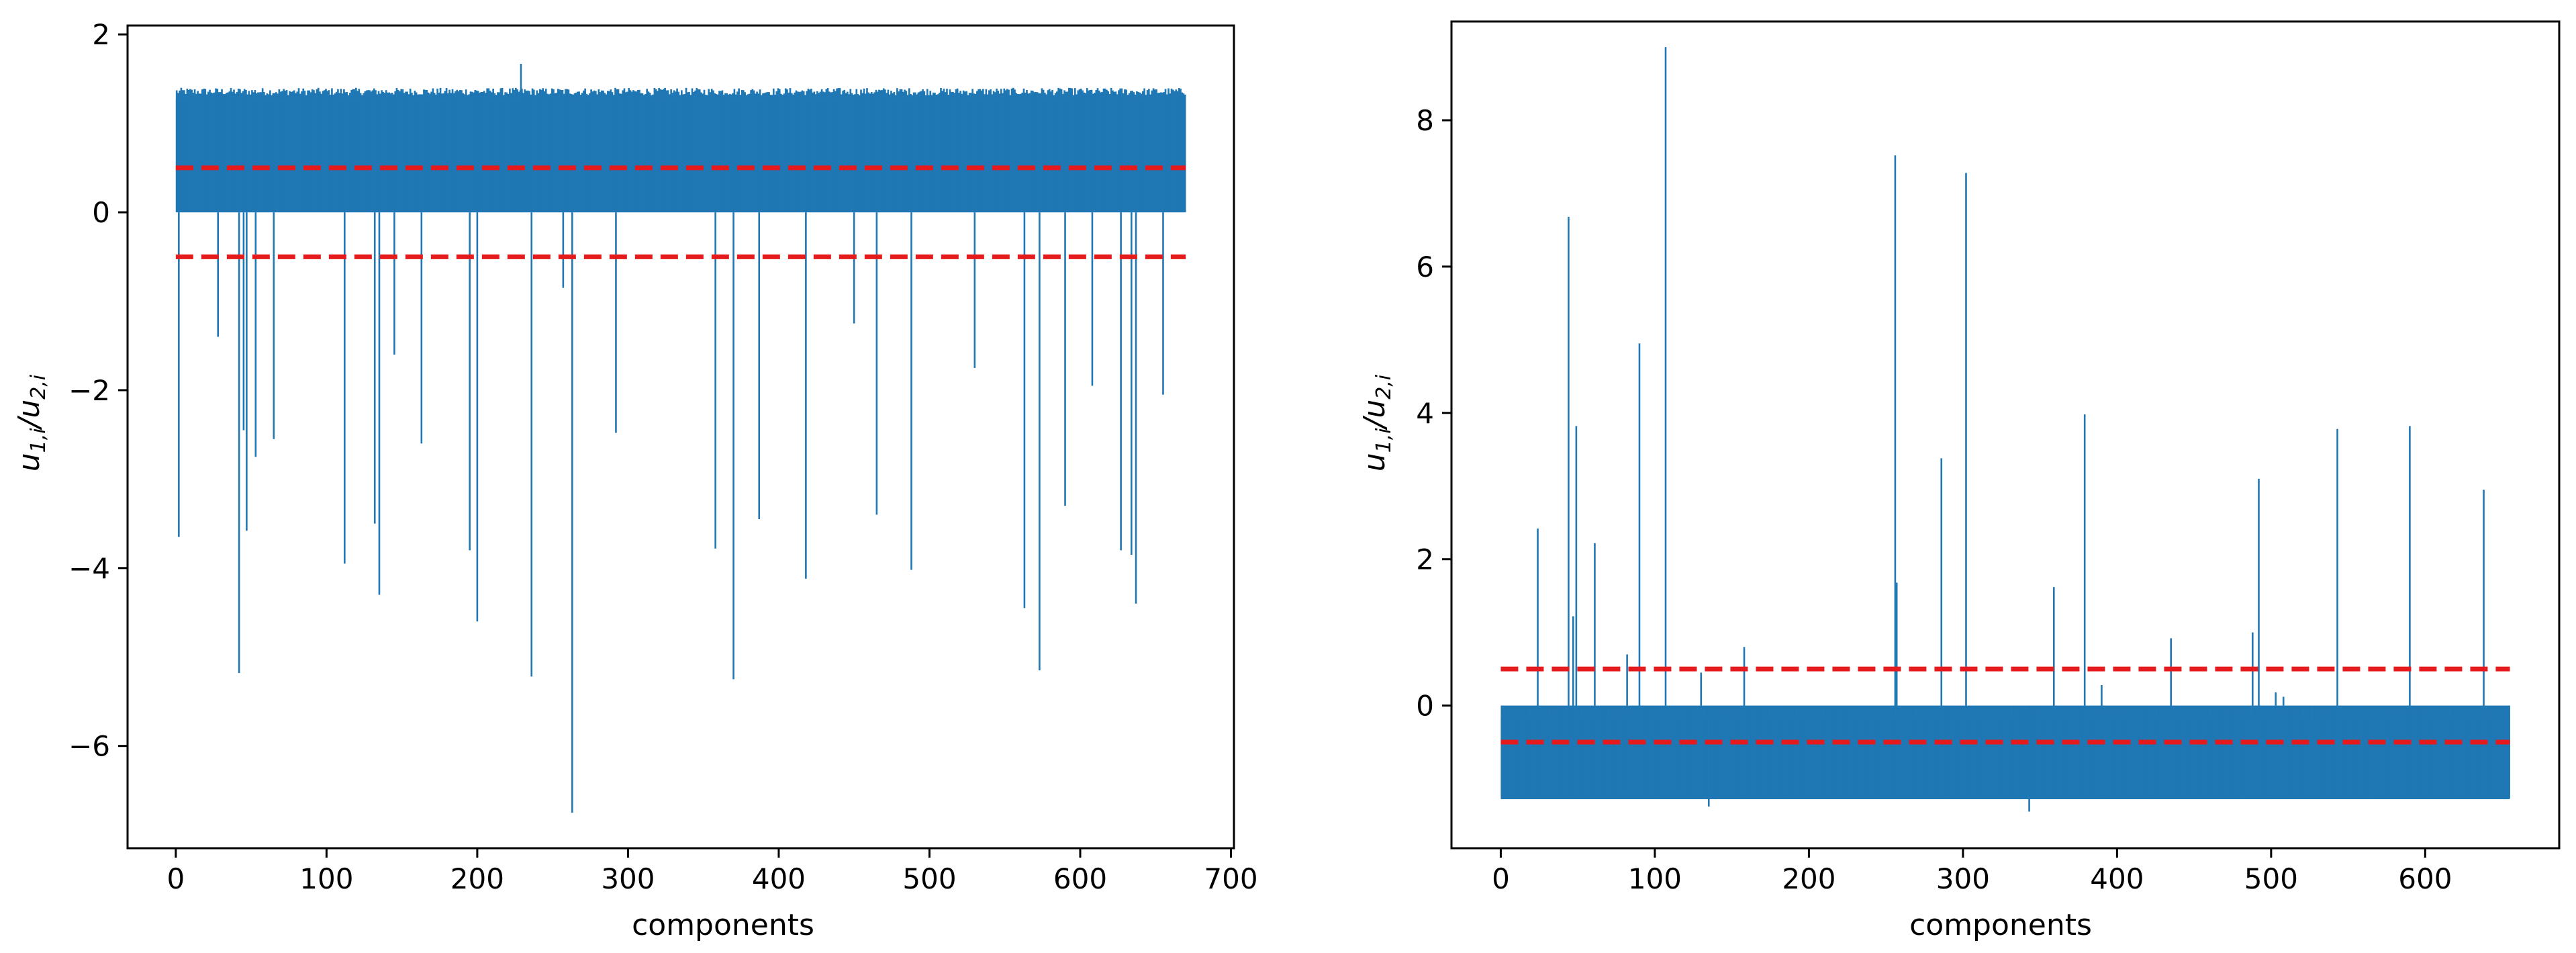 The width and height of the screenshot is (2576, 953). What do you see at coordinates (1425, 559) in the screenshot?
I see `right-y-tick-label: 2` at bounding box center [1425, 559].